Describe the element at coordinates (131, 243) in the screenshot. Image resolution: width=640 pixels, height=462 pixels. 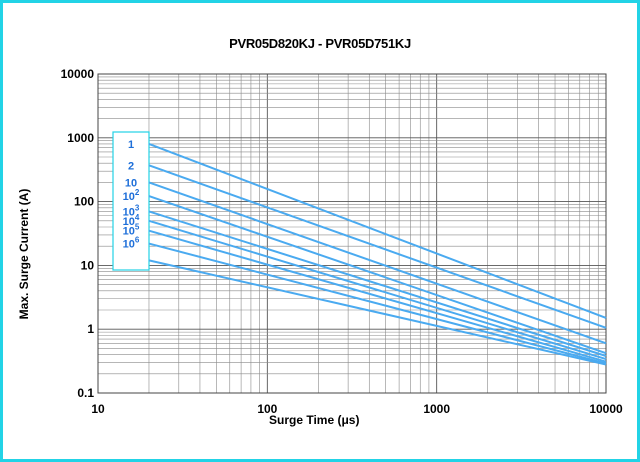
I see `legend-label: 106` at that location.